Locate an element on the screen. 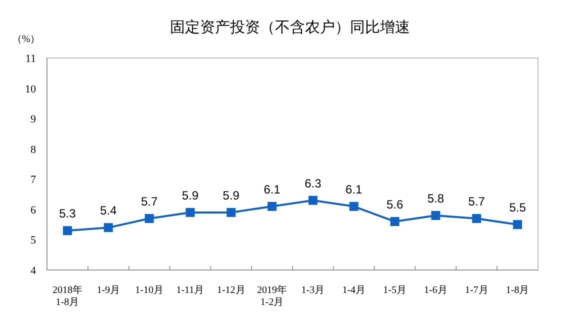 This screenshot has height=325, width=569. data-label: 5.6 is located at coordinates (395, 205).